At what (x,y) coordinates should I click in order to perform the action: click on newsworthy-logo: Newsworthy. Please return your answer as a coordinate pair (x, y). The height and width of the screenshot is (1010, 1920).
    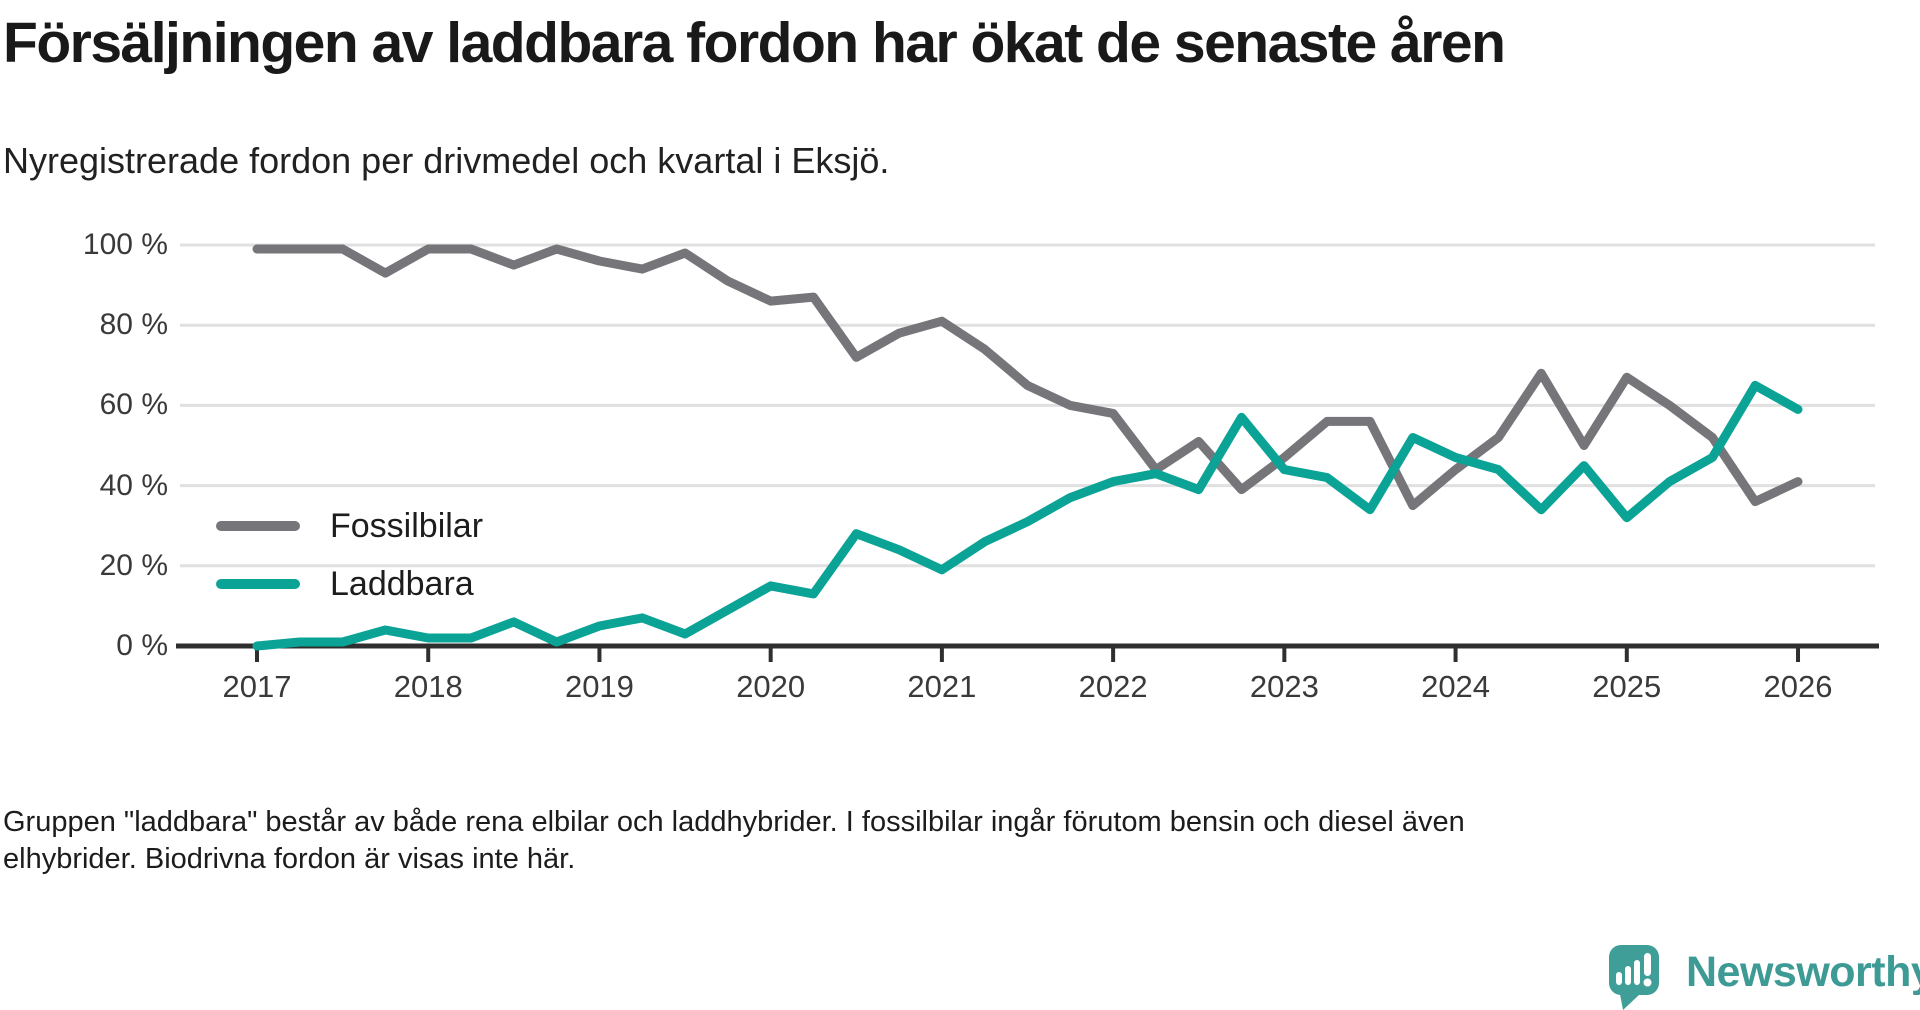
    Looking at the image, I should click on (1764, 977).